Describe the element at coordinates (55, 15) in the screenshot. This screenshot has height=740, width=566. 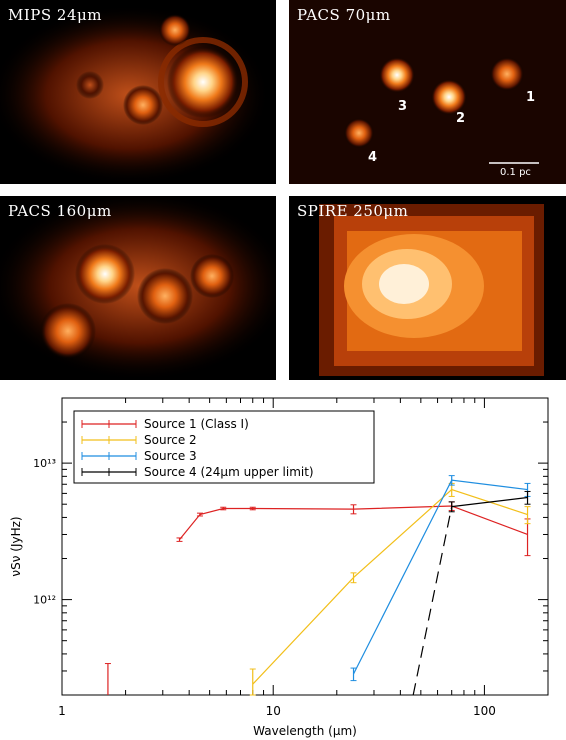
I see `panel-label-mips24: MIPS 24μm` at that location.